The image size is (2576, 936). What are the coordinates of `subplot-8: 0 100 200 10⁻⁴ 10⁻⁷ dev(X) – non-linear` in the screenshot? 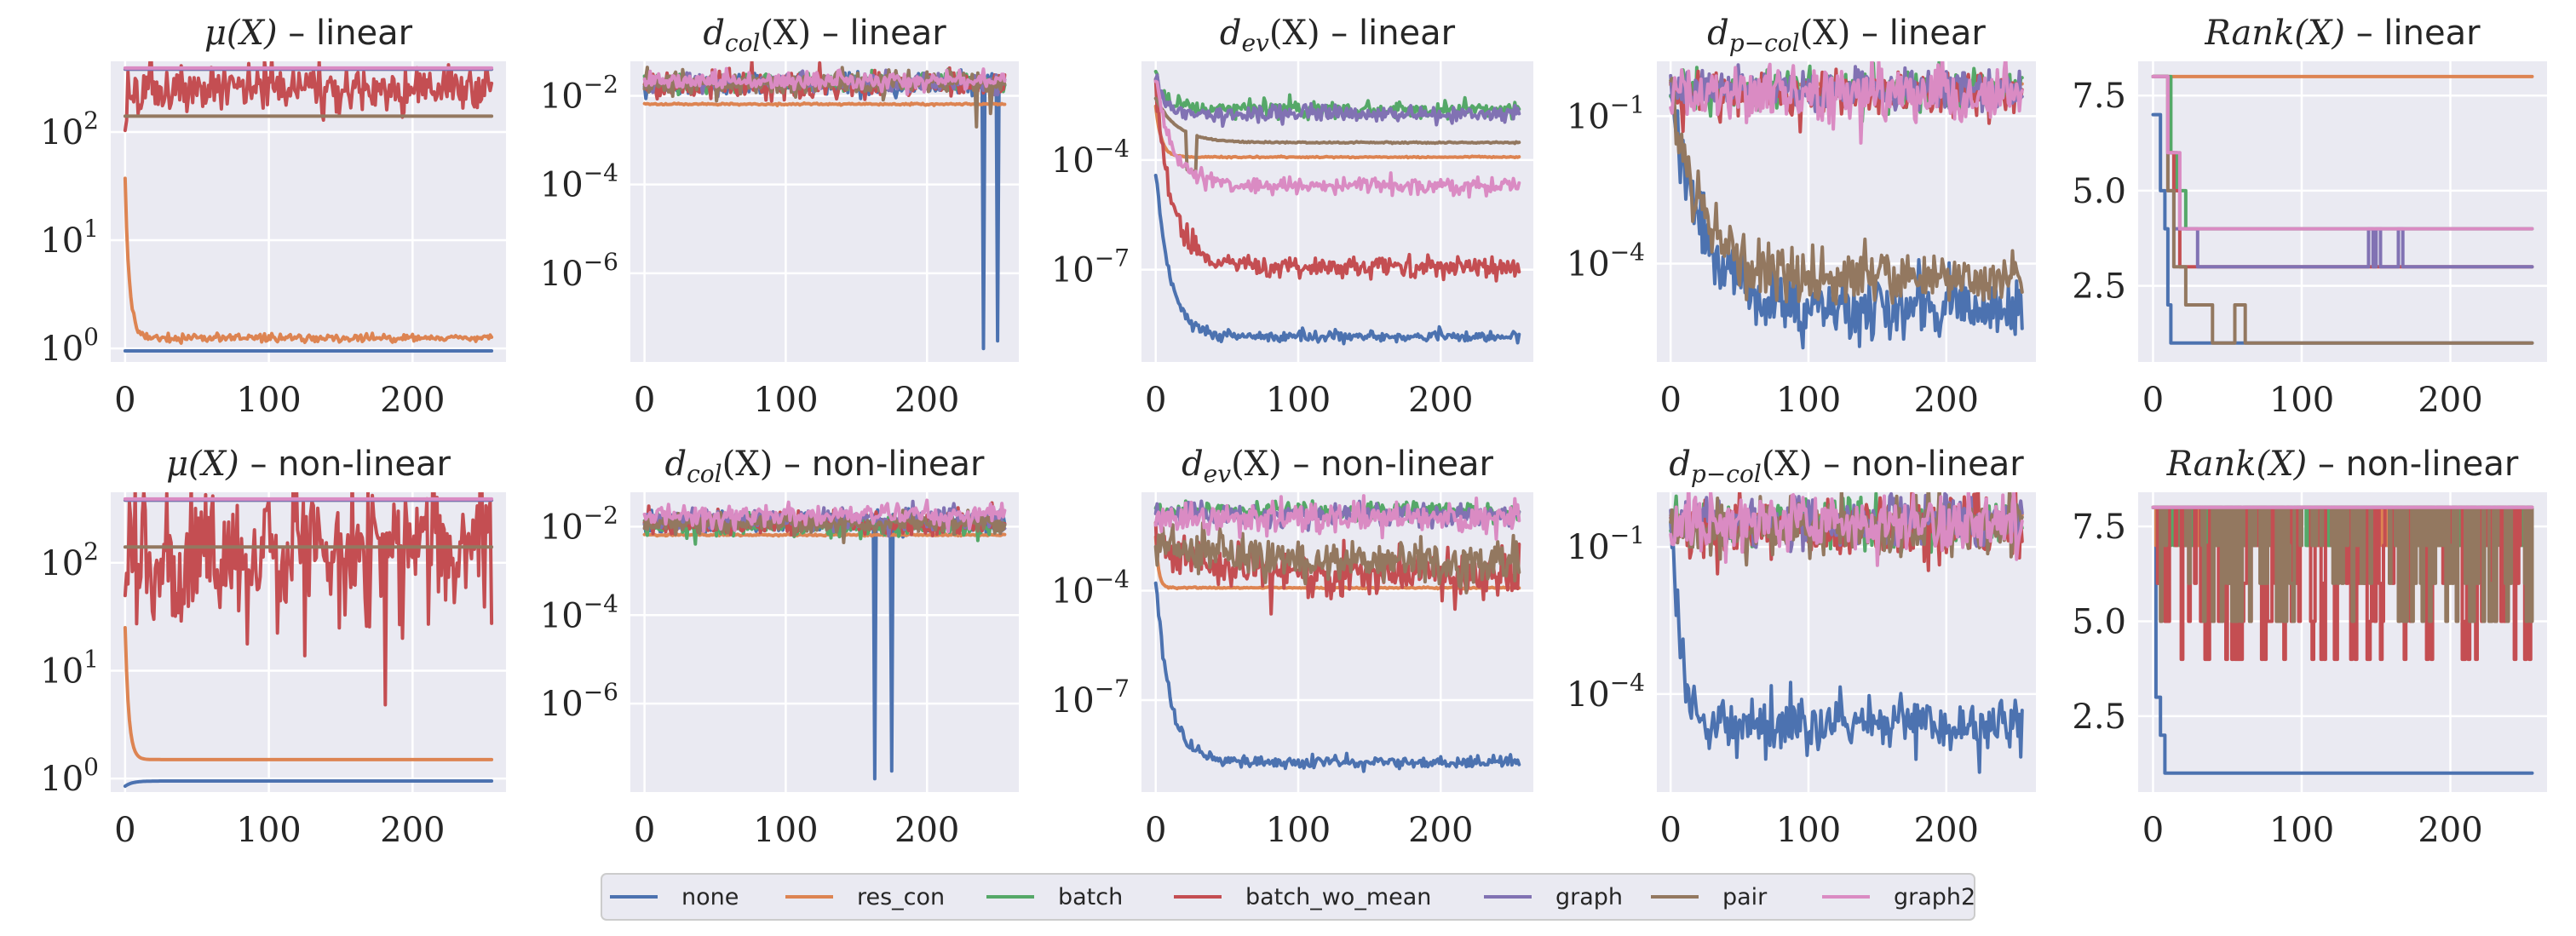 It's located at (1292, 647).